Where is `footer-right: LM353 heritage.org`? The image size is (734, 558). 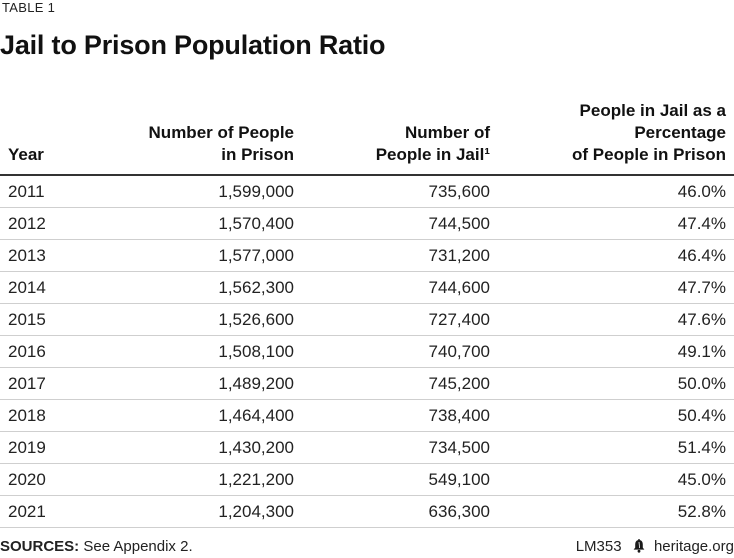 footer-right: LM353 heritage.org is located at coordinates (655, 546).